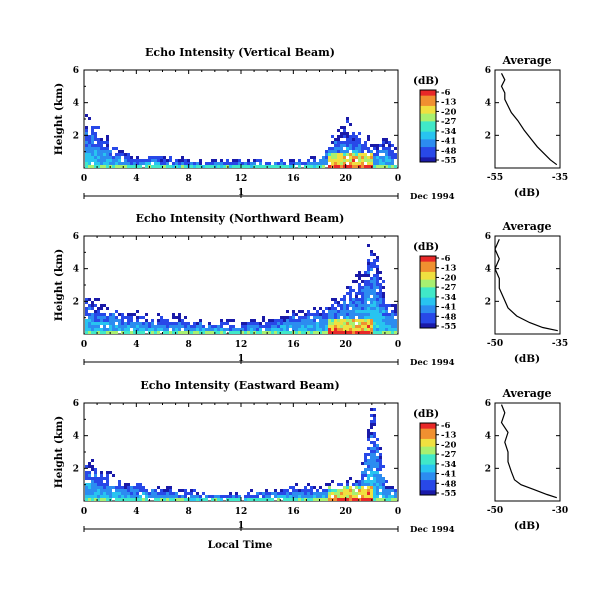  What do you see at coordinates (527, 359) in the screenshot?
I see `average-xlabel: (dB)` at bounding box center [527, 359].